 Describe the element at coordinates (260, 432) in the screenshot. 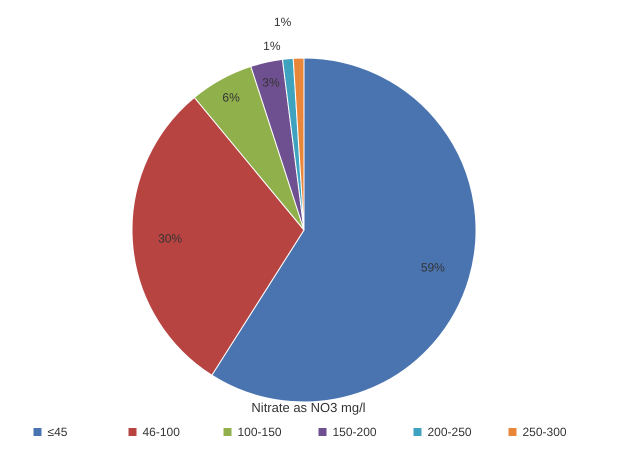

I see `legend-label: 100-150` at that location.